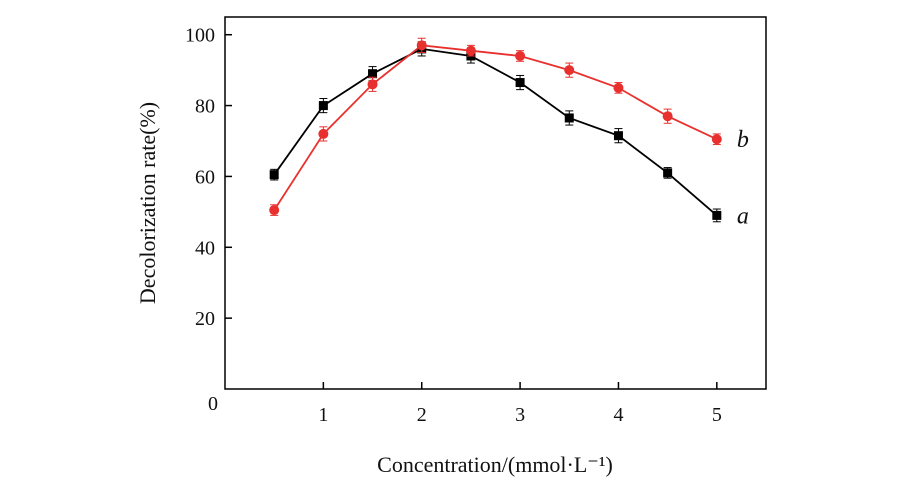 This screenshot has width=900, height=494. Describe the element at coordinates (717, 415) in the screenshot. I see `x-tick-label: 5` at that location.